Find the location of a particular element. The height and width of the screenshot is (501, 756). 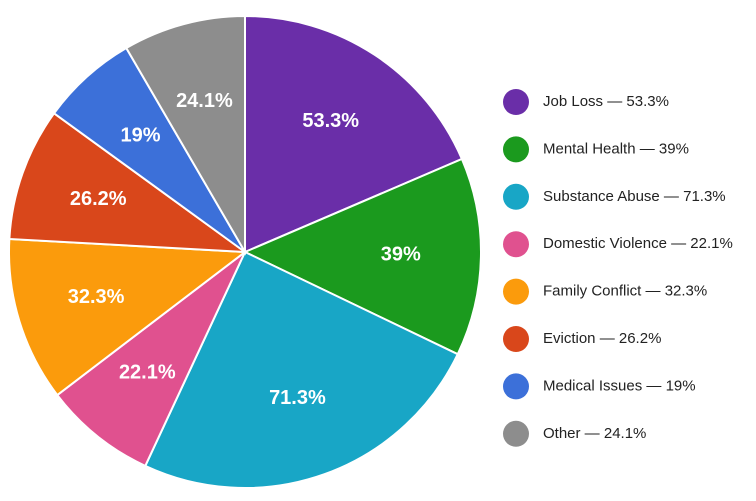

legend-value: 24.1% is located at coordinates (625, 433).